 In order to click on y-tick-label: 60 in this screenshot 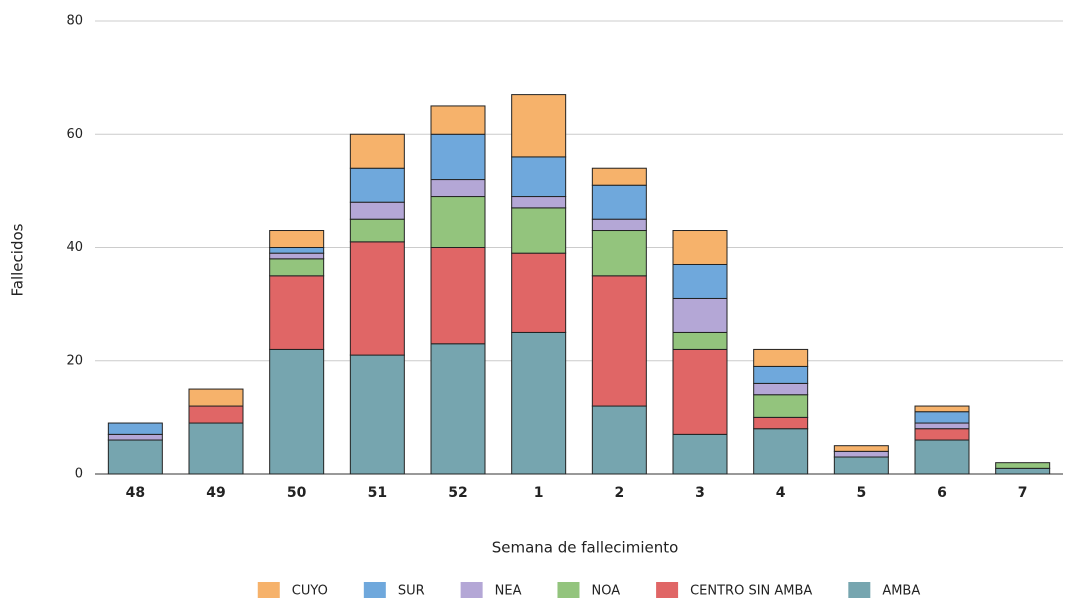, I will do `click(74, 134)`.